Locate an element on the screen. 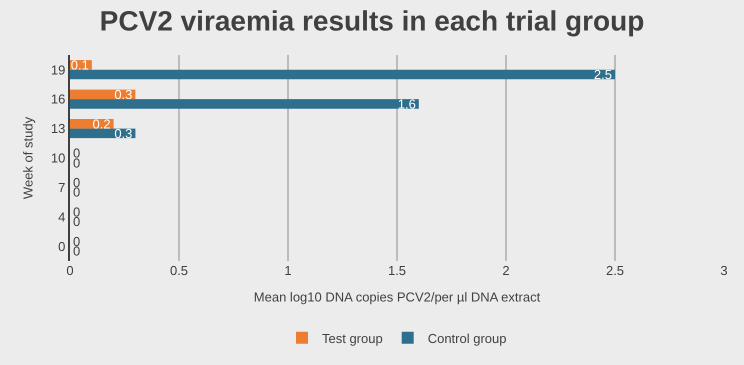 The height and width of the screenshot is (365, 744). chart-title: PCV2 viraemia results in each trial group is located at coordinates (372, 21).